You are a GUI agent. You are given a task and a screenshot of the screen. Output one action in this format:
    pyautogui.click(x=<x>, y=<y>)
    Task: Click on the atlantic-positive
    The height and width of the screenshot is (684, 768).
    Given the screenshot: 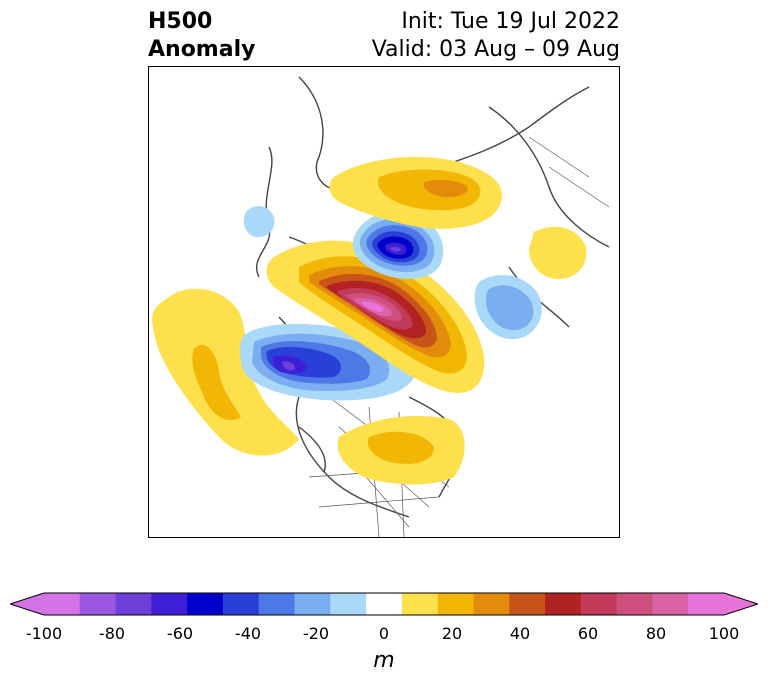 What is the action you would take?
    pyautogui.click(x=558, y=252)
    